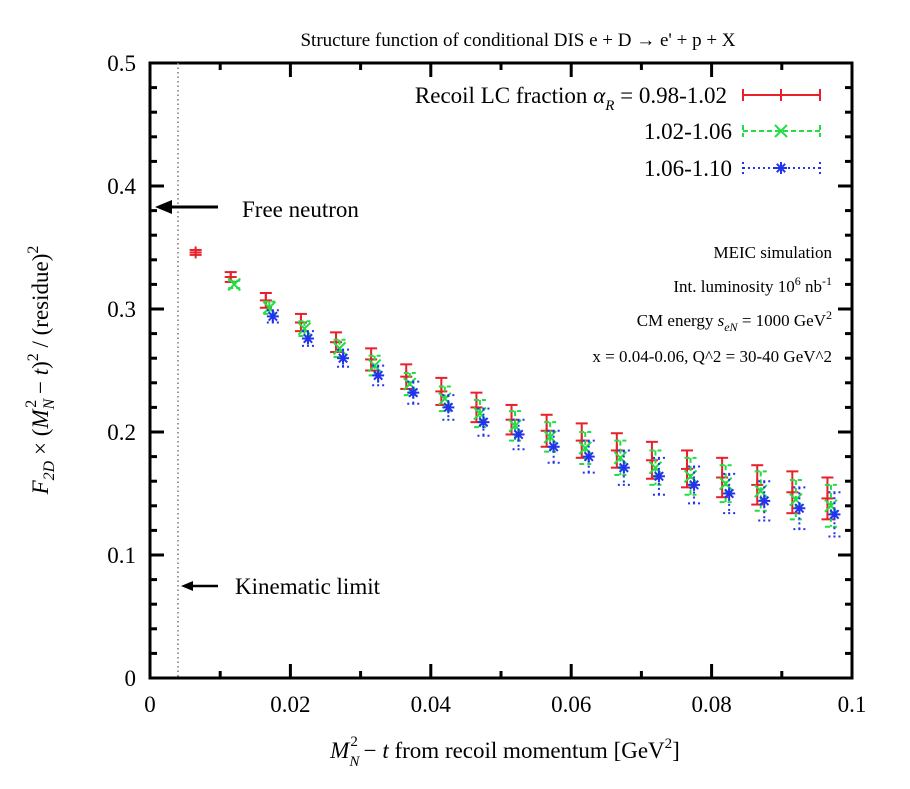 The width and height of the screenshot is (910, 789). What do you see at coordinates (711, 704) in the screenshot?
I see `x-tick-label: 0.08` at bounding box center [711, 704].